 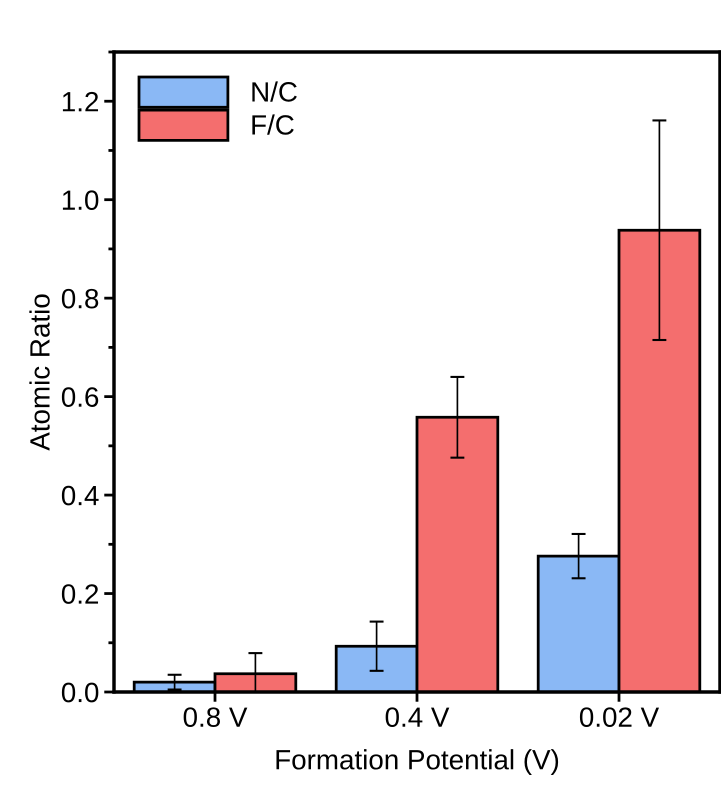 I want to click on y-tick-label: 1.2, so click(x=80, y=102).